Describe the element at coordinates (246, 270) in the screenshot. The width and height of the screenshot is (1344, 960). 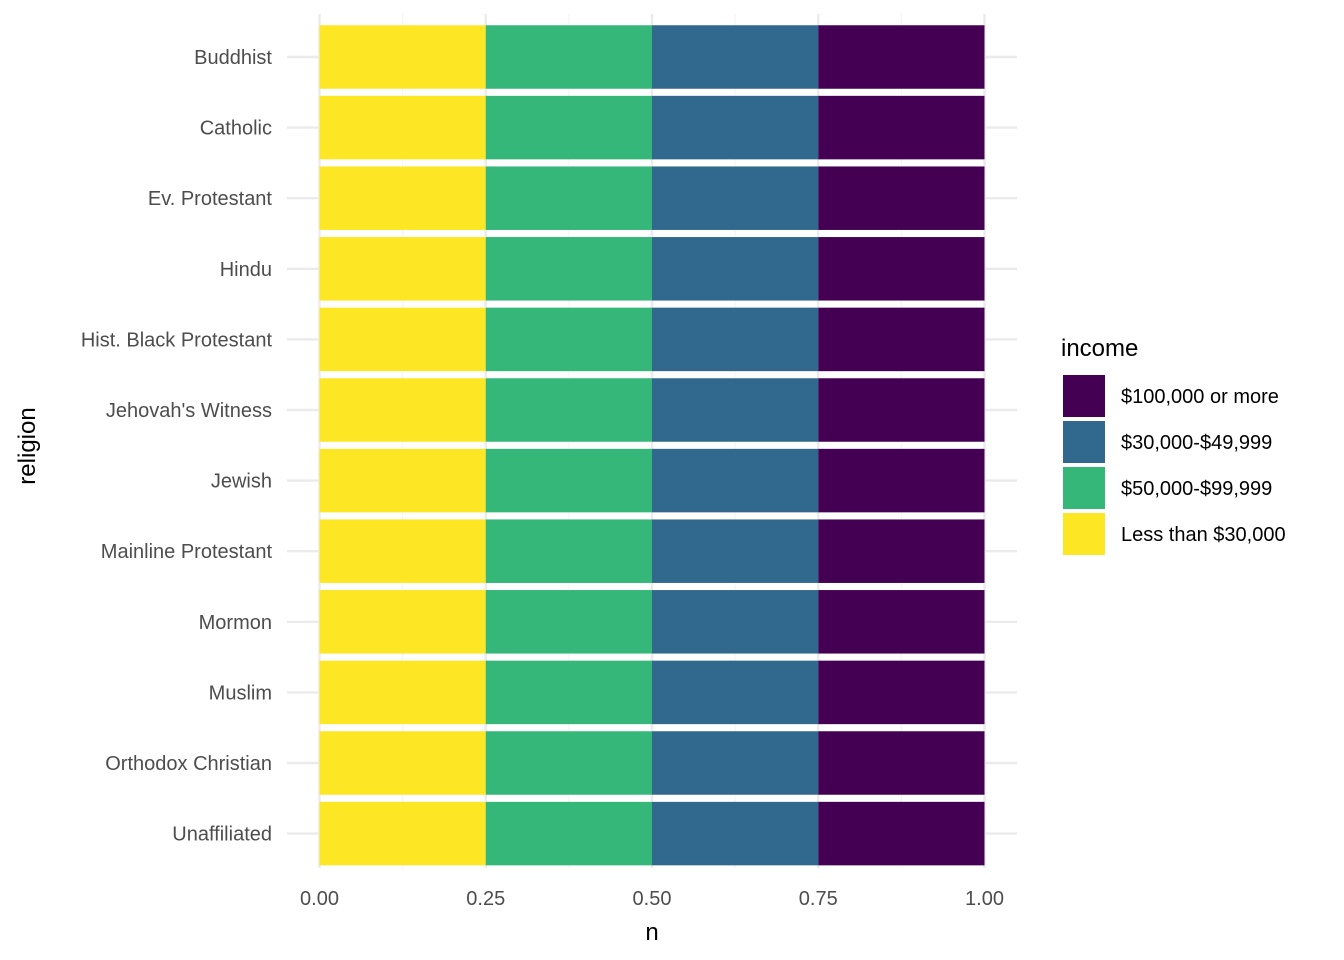
I see `y-tick-label: Hindu` at that location.